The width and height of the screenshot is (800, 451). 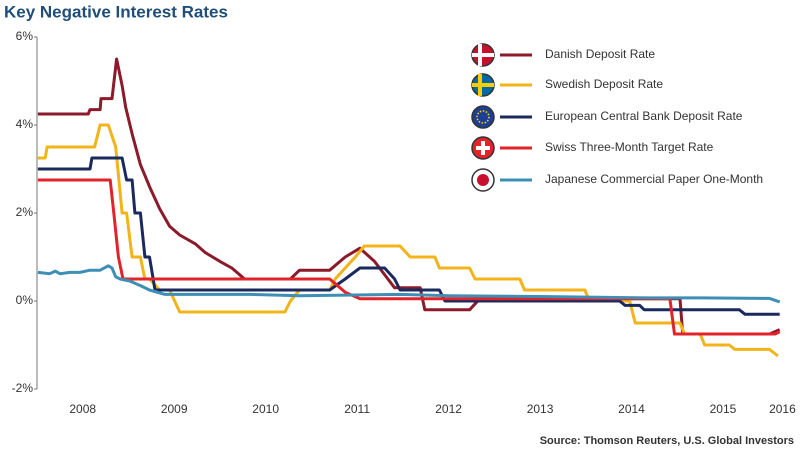 I want to click on flag-eu, so click(x=483, y=117).